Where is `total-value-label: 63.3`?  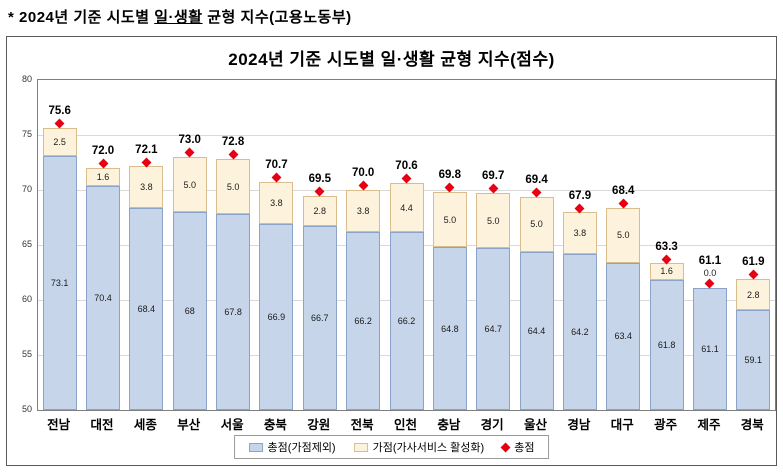 total-value-label: 63.3 is located at coordinates (666, 246).